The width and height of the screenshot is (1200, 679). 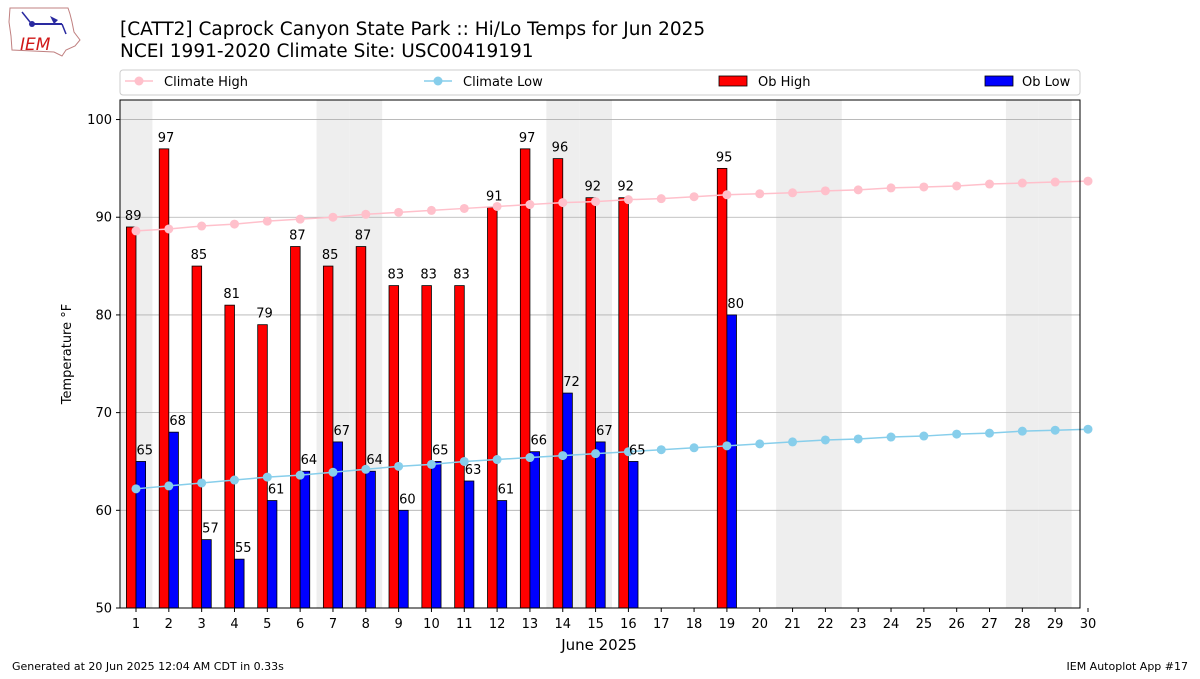 What do you see at coordinates (503, 82) in the screenshot?
I see `legend-label: Climate Low` at bounding box center [503, 82].